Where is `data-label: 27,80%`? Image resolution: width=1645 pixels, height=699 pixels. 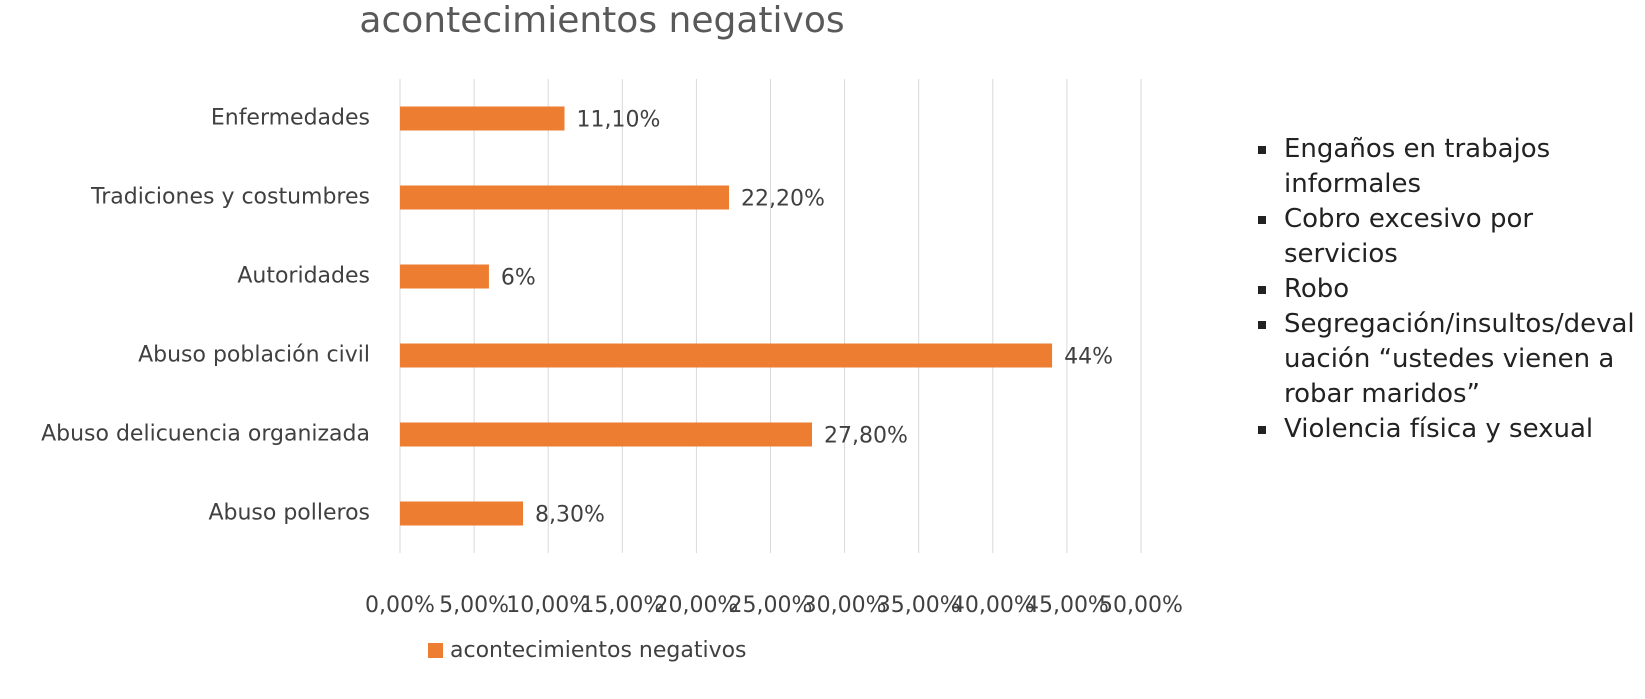
data-label: 27,80% is located at coordinates (866, 436).